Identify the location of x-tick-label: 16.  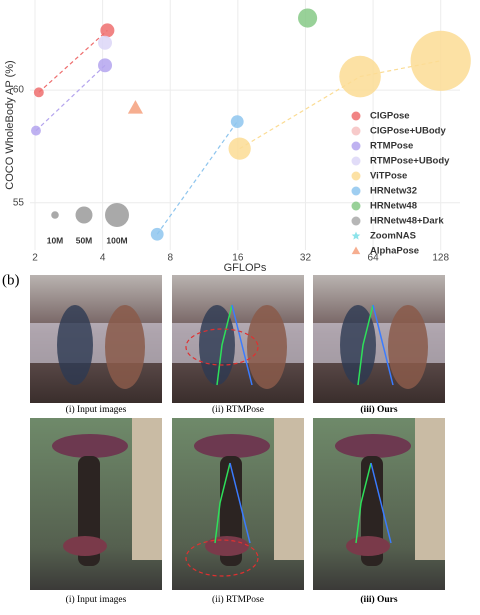
(238, 258).